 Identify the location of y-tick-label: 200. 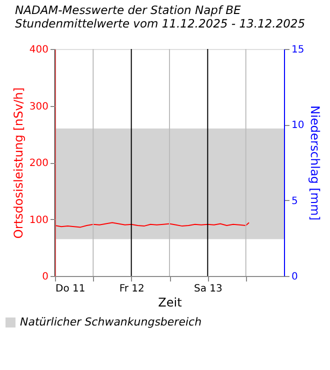
(38, 163).